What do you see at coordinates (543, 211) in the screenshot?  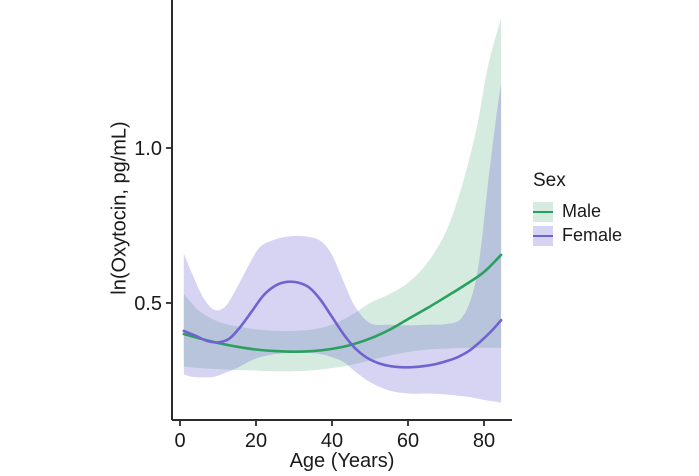 I see `male-legend-key-icon` at bounding box center [543, 211].